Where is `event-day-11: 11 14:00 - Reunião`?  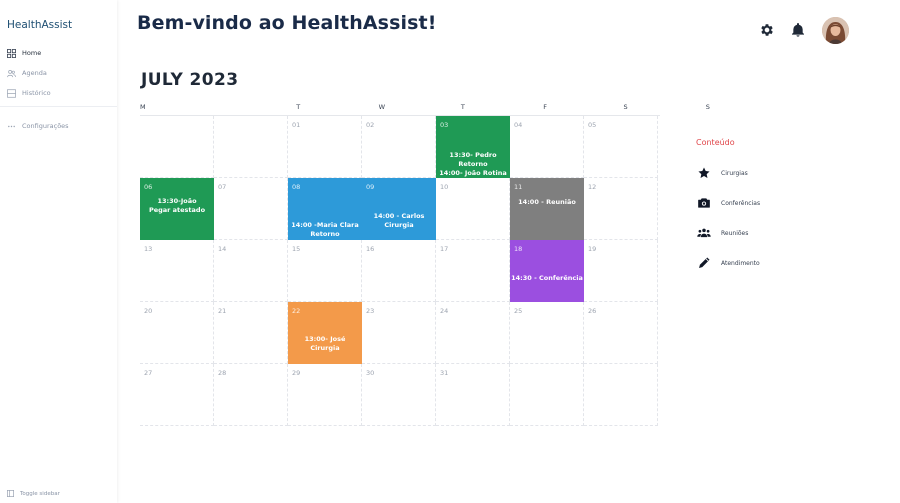 event-day-11: 11 14:00 - Reunião is located at coordinates (547, 209).